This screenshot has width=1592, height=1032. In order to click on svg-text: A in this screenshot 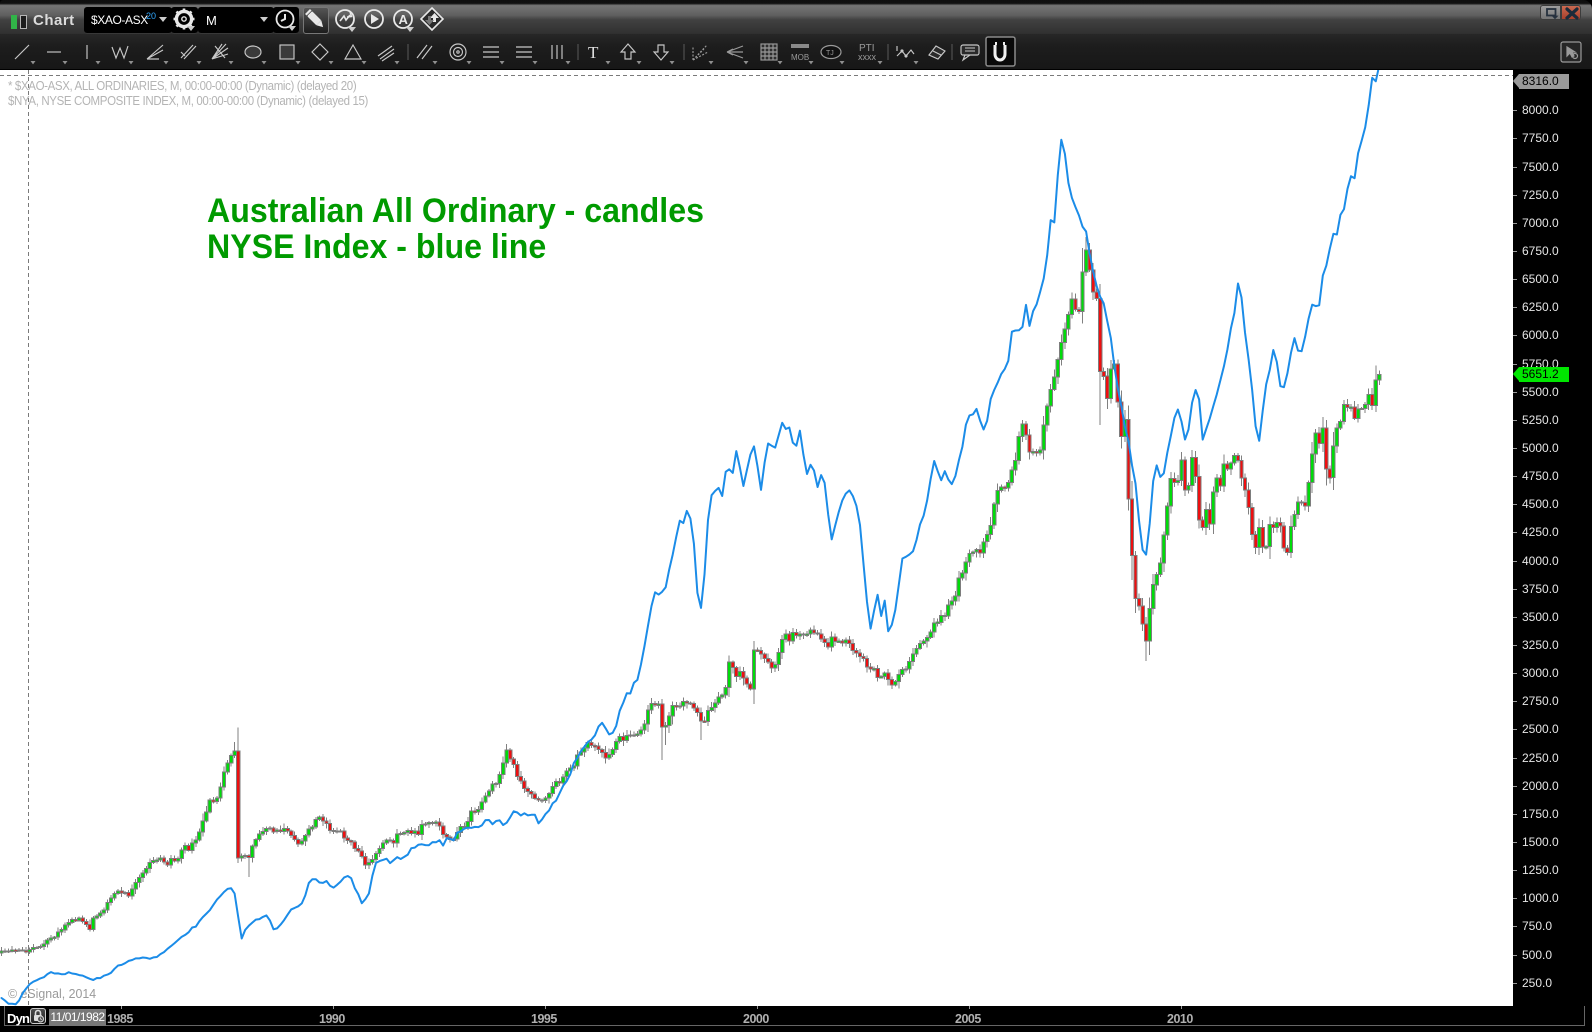, I will do `click(404, 19)`.